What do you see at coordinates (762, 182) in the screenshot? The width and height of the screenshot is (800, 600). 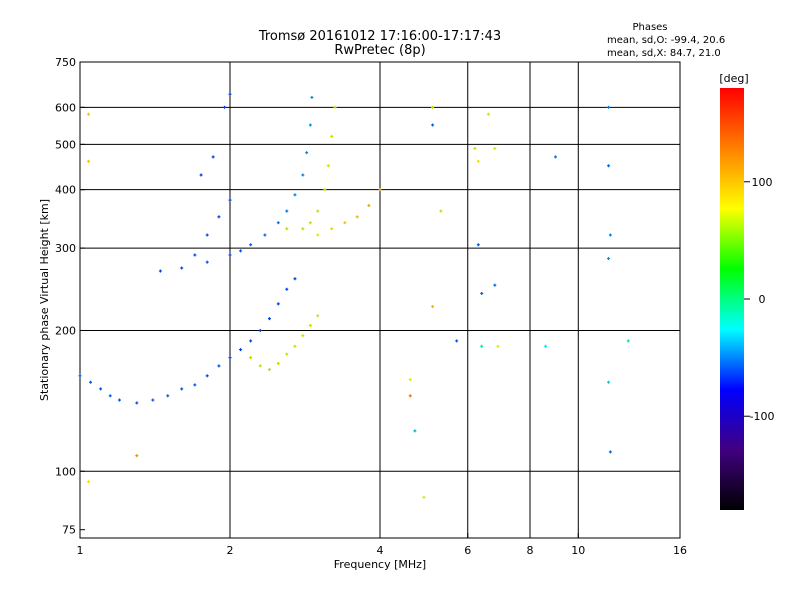 I see `colorbar-tick-label: 100` at bounding box center [762, 182].